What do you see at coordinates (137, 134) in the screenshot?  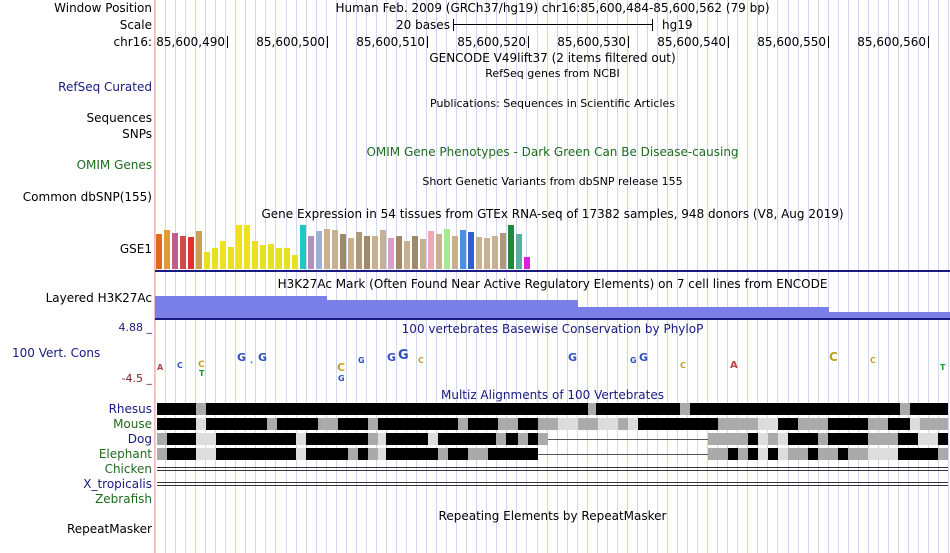 I see `snps-label: SNPs` at bounding box center [137, 134].